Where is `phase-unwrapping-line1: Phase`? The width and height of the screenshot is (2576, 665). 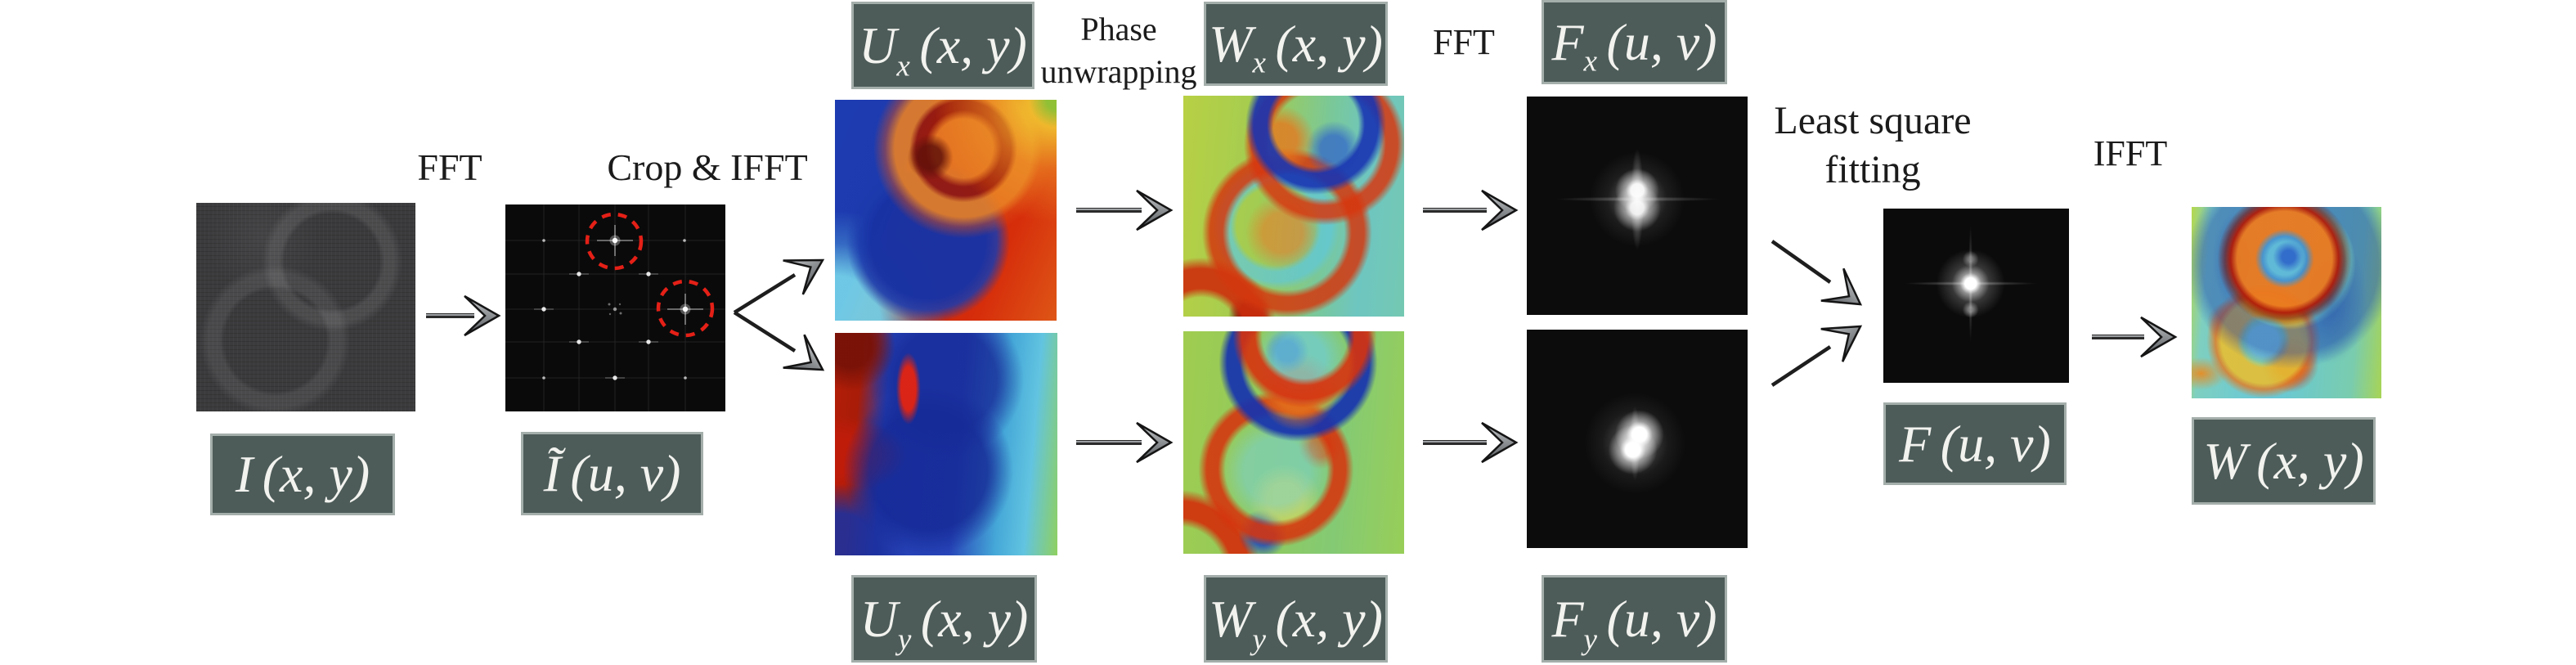
phase-unwrapping-line1: Phase is located at coordinates (1118, 29).